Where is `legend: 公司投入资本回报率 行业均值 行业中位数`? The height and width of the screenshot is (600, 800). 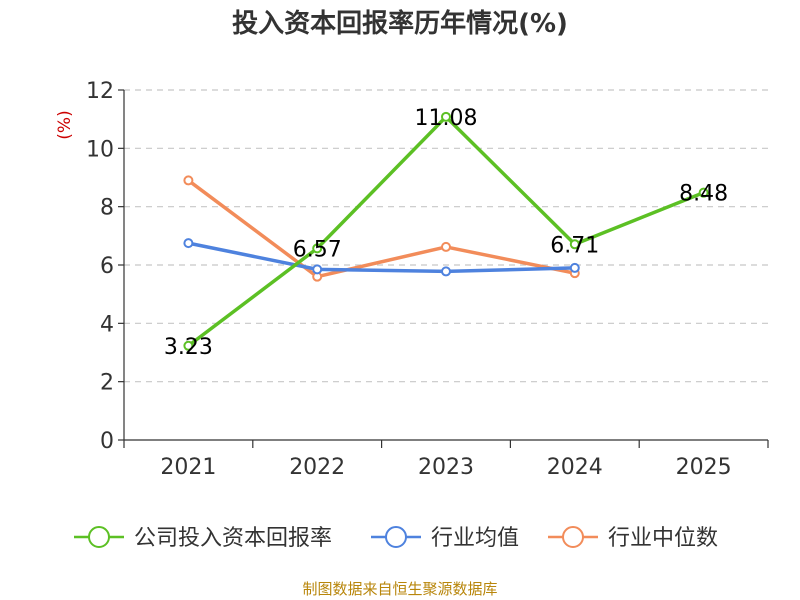 legend: 公司投入资本回报率 行业均值 行业中位数 is located at coordinates (396, 538).